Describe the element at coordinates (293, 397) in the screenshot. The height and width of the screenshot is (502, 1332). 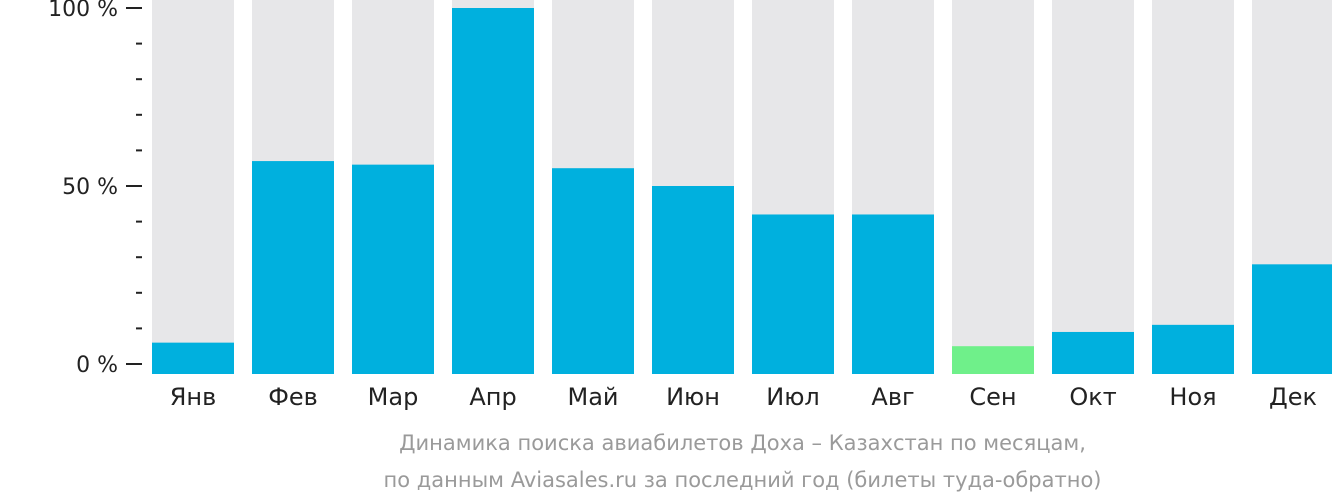
I see `x-tick-label: Фев` at that location.